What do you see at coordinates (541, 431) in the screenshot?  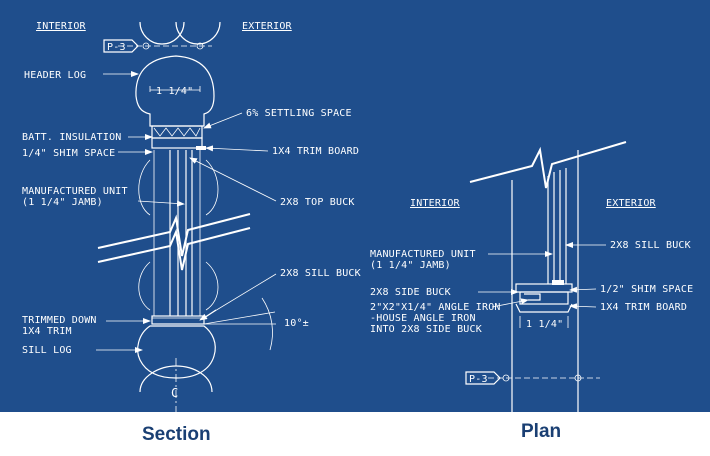 I see `plan-title: Plan` at bounding box center [541, 431].